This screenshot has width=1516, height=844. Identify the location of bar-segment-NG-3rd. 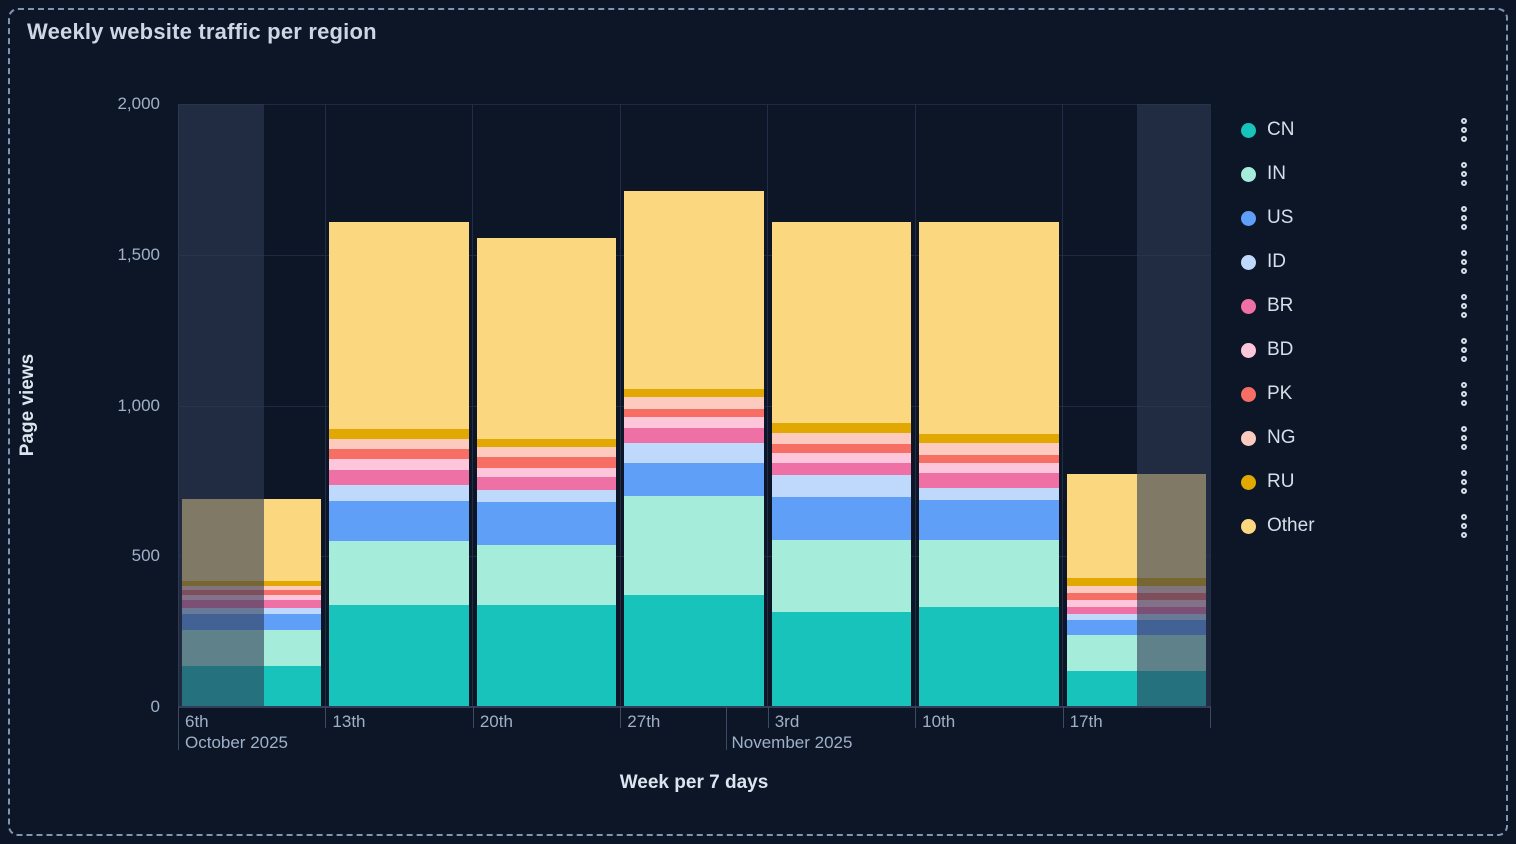
(841, 439).